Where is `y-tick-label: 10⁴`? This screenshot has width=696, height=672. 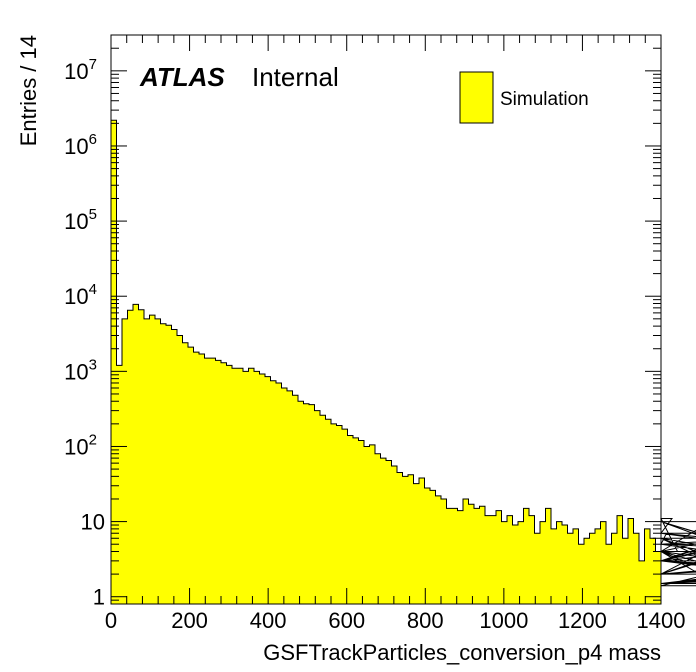
y-tick-label: 10⁴ is located at coordinates (80, 295).